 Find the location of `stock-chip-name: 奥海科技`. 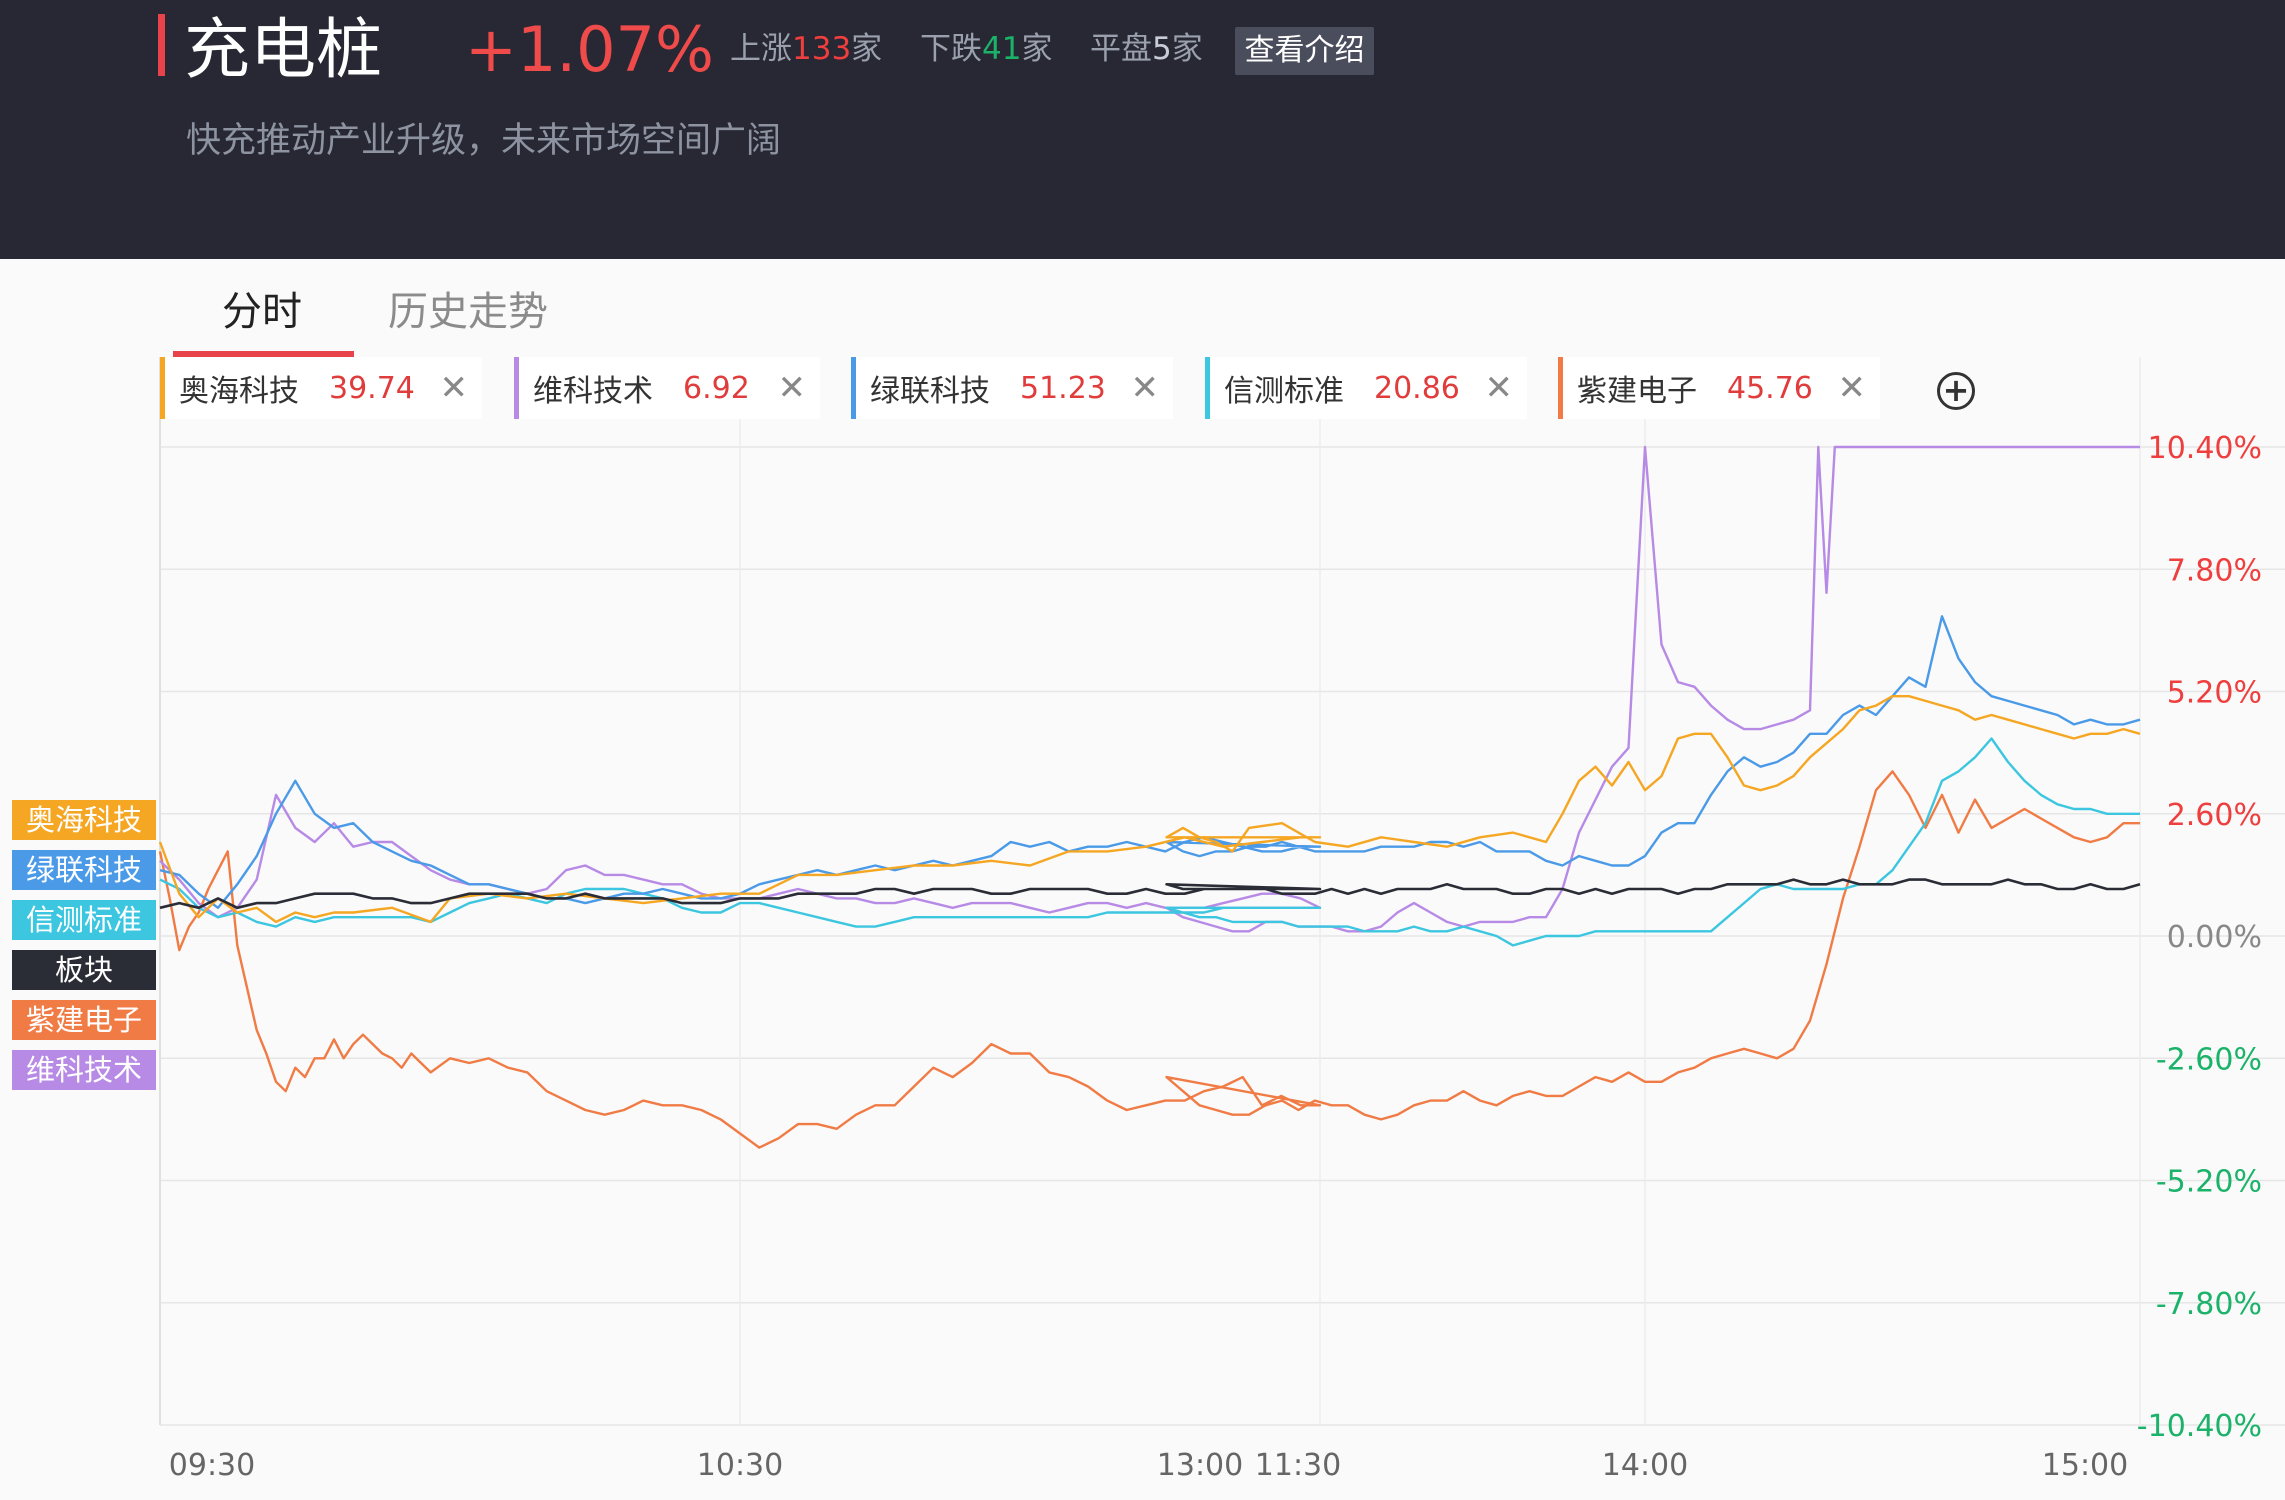

stock-chip-name: 奥海科技 is located at coordinates (239, 391).